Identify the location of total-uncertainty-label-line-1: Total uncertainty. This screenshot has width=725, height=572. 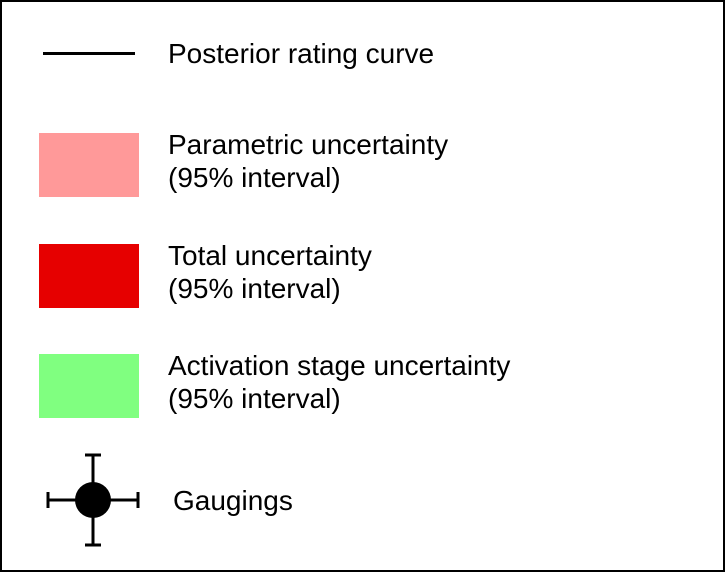
(270, 255).